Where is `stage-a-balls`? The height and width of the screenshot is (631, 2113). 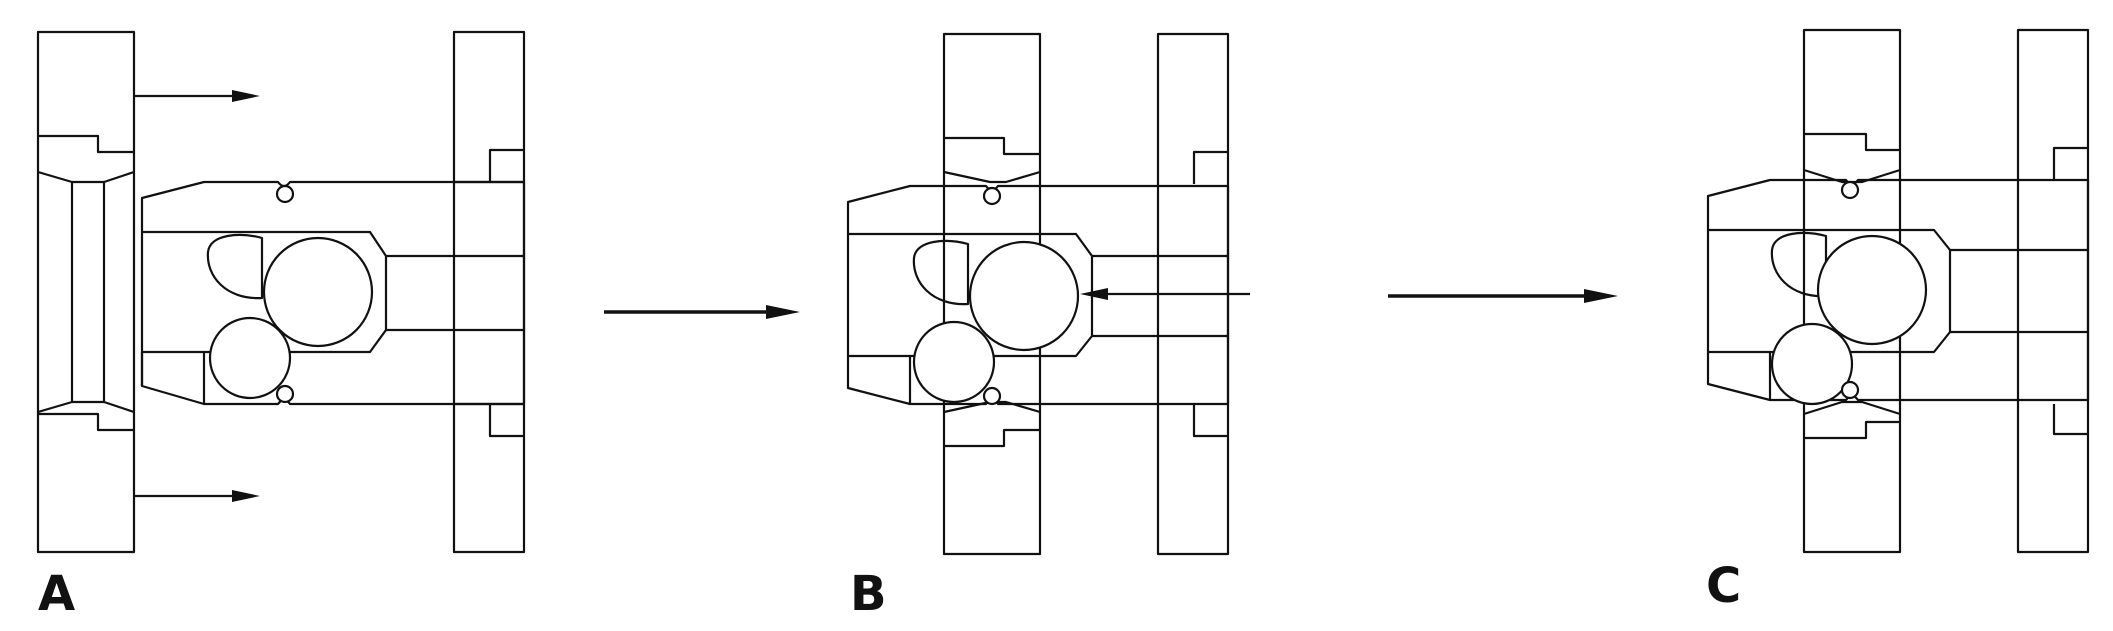
stage-a-balls is located at coordinates (290, 294).